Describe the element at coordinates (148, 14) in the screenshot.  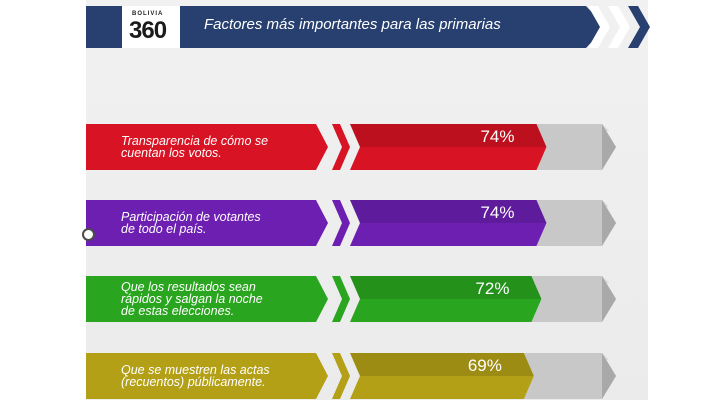
I see `logo-small-text: BOLIVIA` at that location.